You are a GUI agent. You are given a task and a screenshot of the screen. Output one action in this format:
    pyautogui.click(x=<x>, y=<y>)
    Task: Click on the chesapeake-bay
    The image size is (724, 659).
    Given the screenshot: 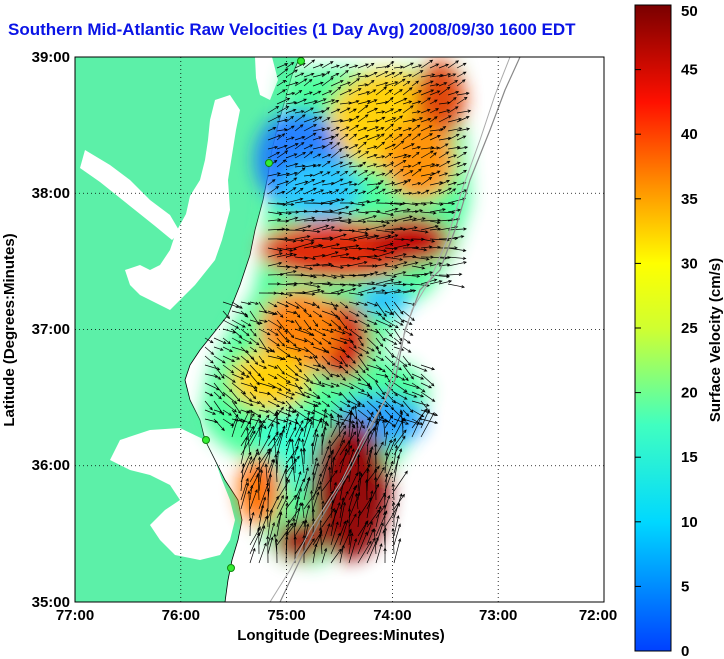 What is the action you would take?
    pyautogui.click(x=182, y=202)
    